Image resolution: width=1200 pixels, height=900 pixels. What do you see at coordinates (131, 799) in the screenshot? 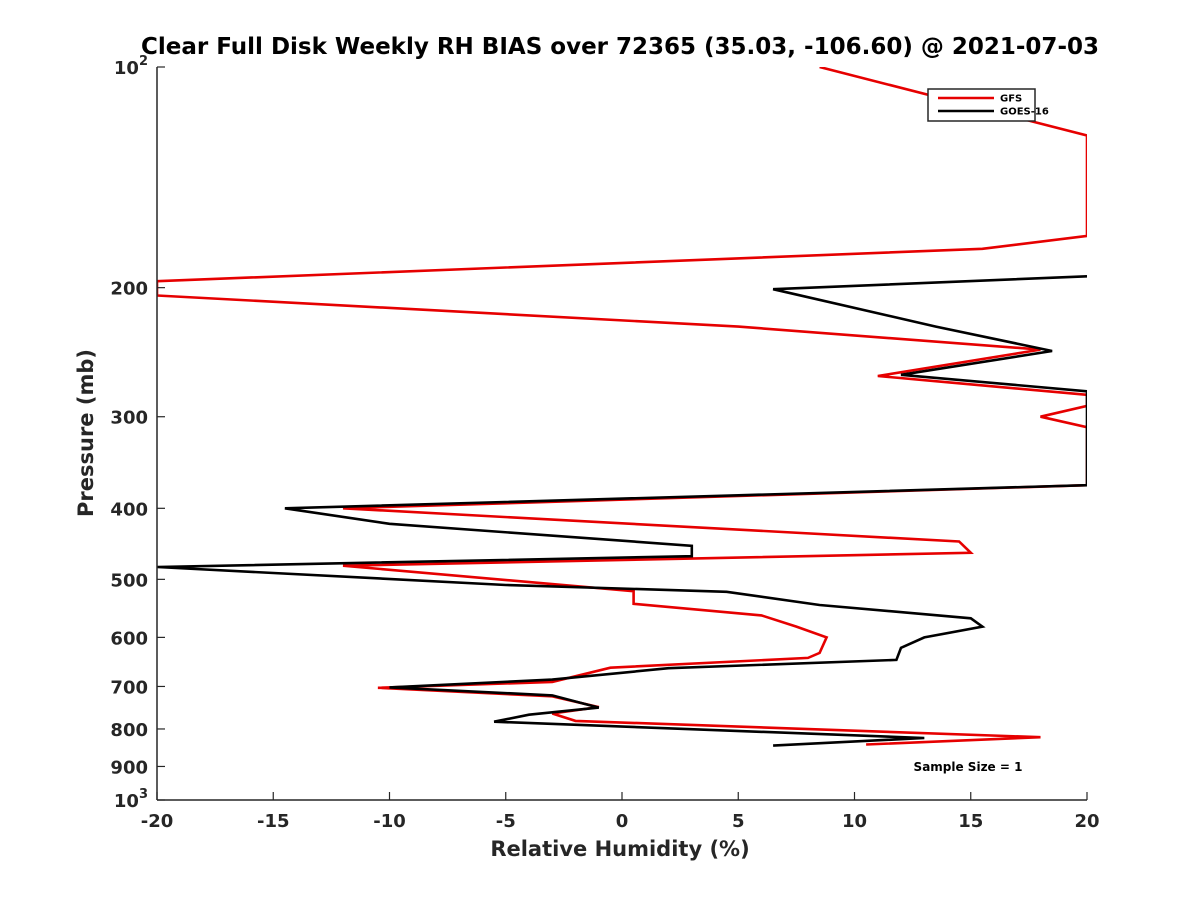
I see `y-tick-label: 10³` at bounding box center [131, 799].